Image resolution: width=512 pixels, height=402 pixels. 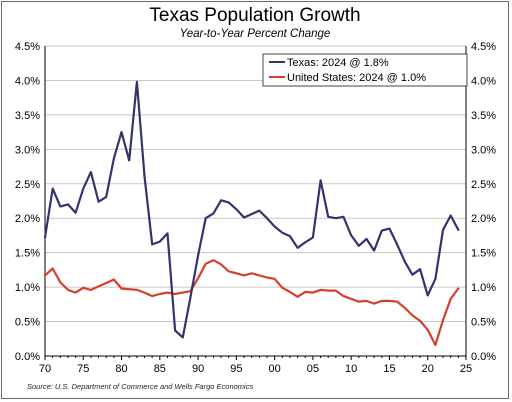 I want to click on y-tick-label-left: 2.0%, so click(x=27, y=219).